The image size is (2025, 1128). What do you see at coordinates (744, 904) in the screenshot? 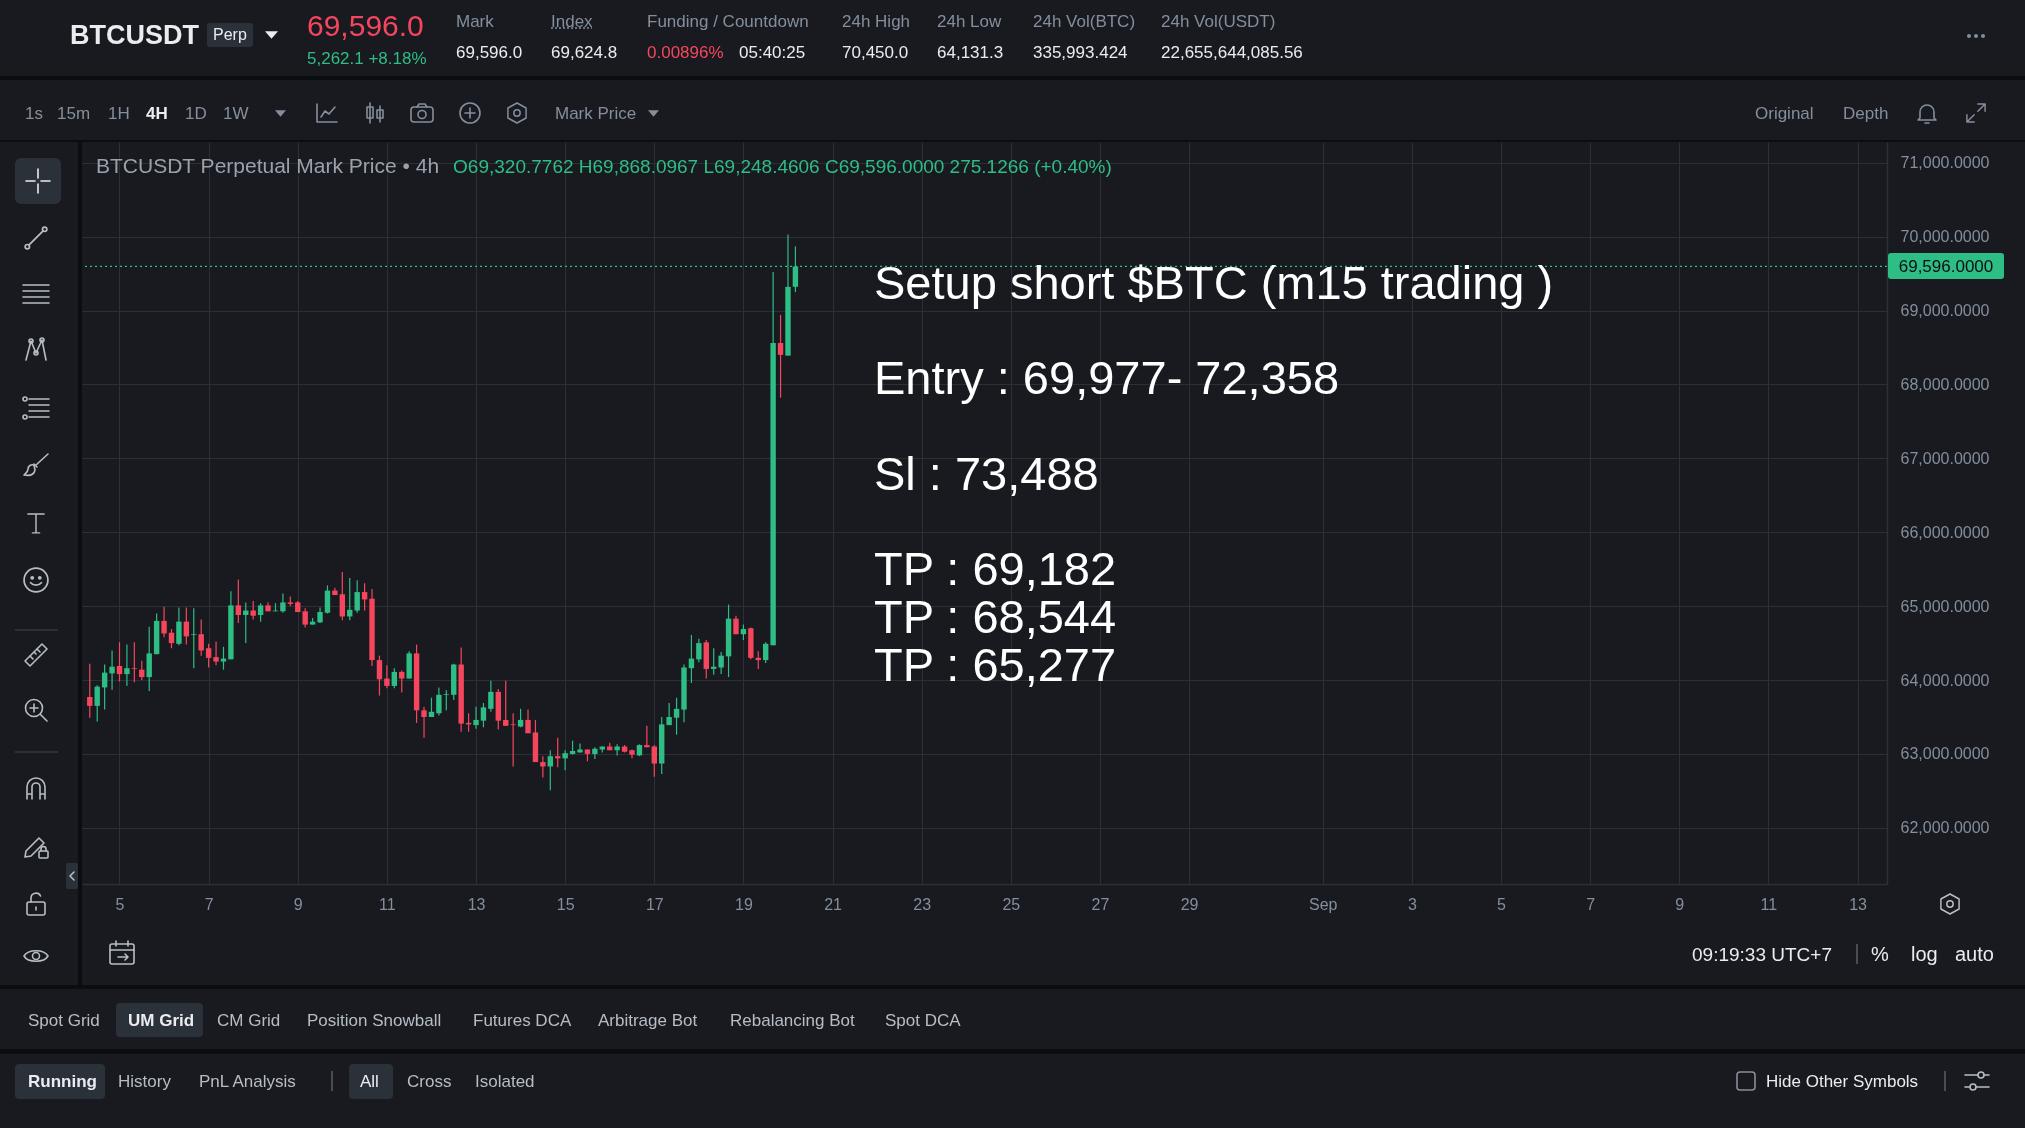
I see `x-tick-label: 19` at bounding box center [744, 904].